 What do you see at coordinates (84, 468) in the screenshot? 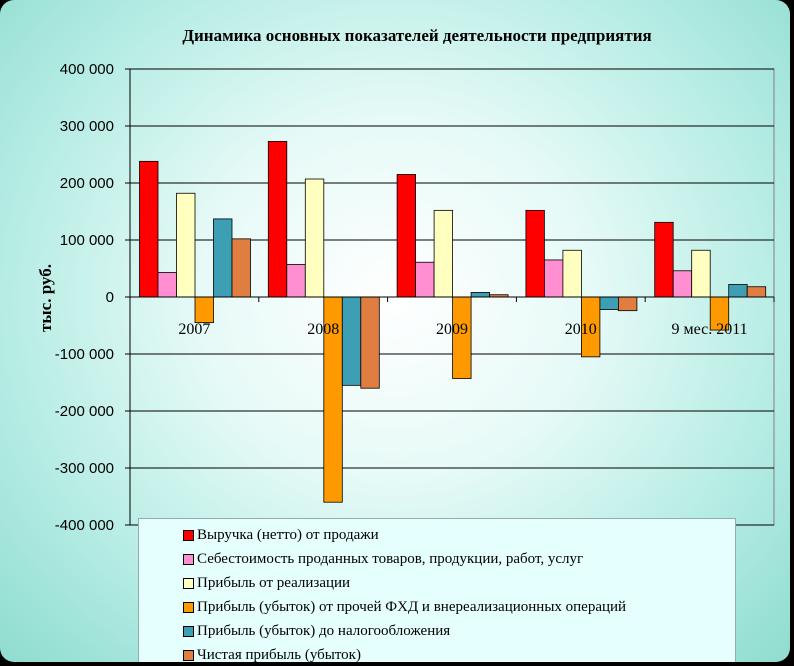
I see `y-tick-label: -300 000` at bounding box center [84, 468].